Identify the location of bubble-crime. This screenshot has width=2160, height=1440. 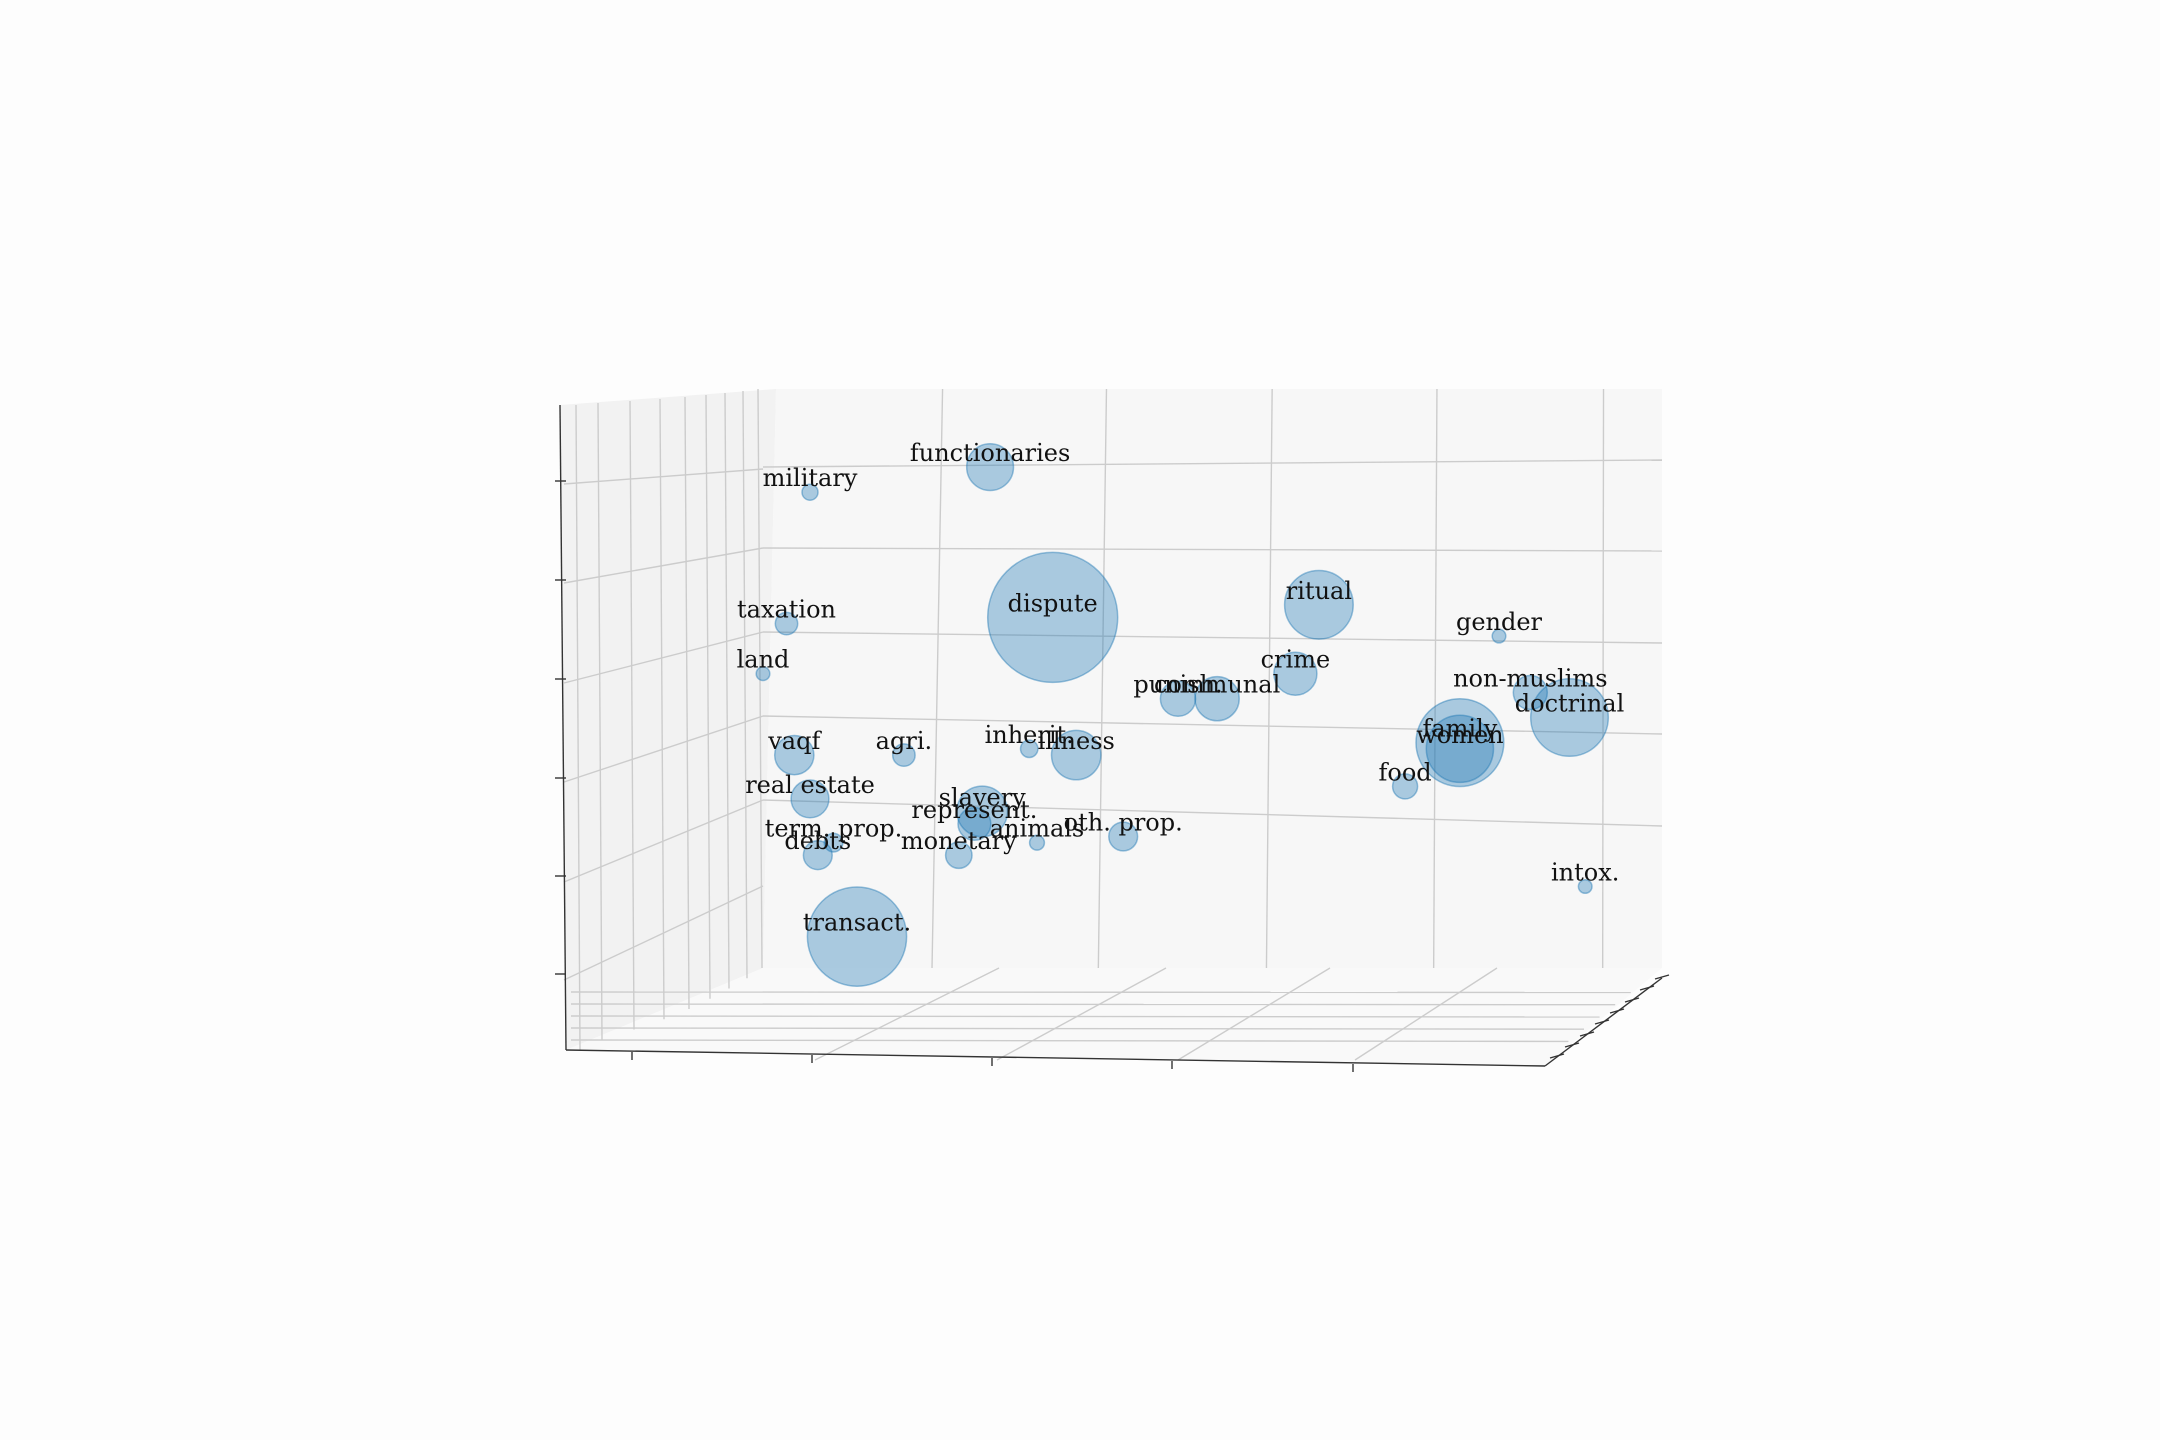
(1295, 673).